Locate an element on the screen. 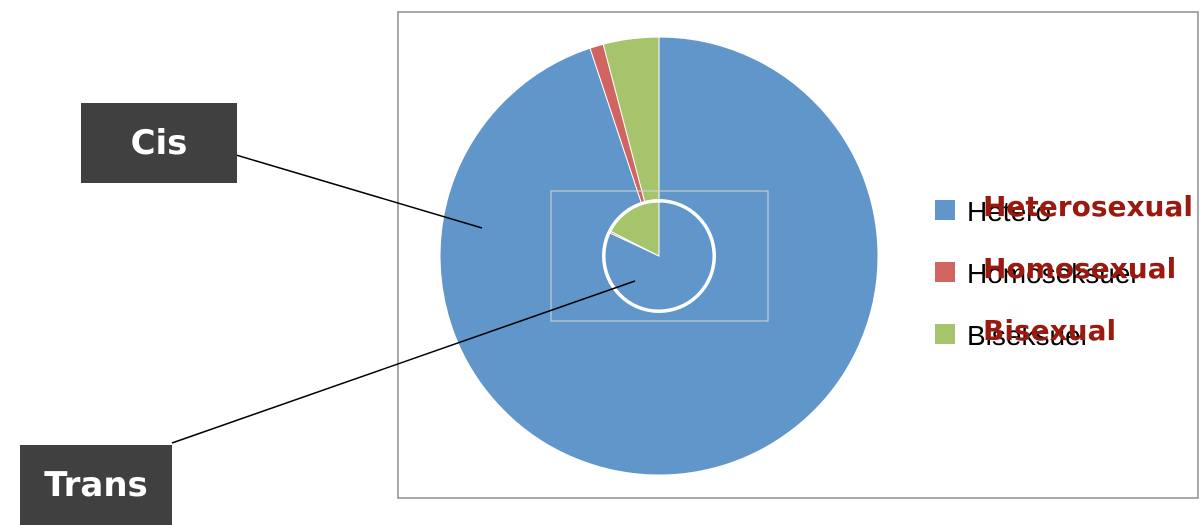 This screenshot has width=1203, height=525. legend-swatch-homoseksuel is located at coordinates (945, 272).